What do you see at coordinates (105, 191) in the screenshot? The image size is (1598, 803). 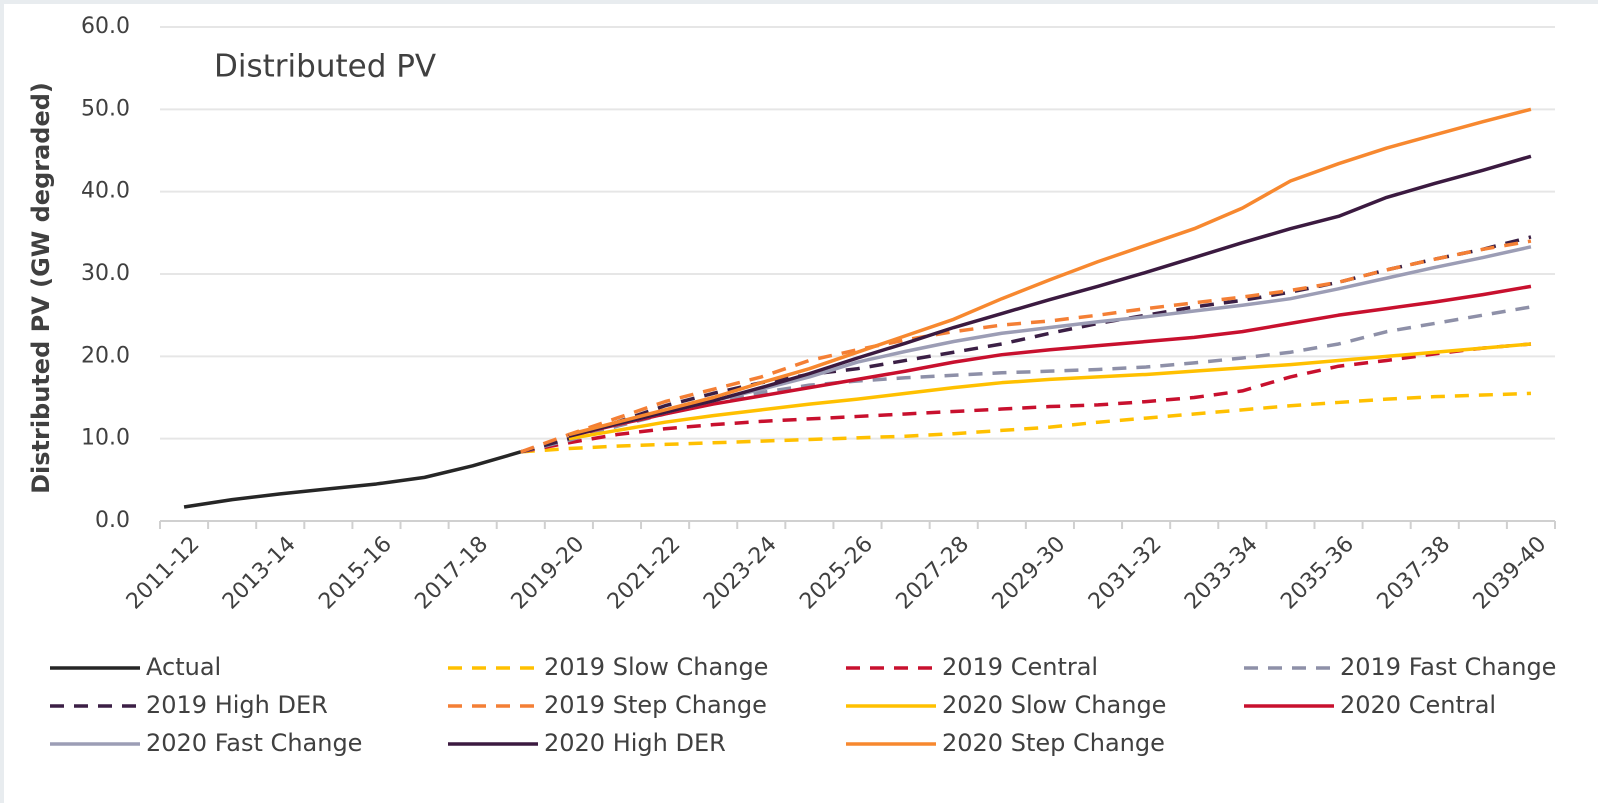 I see `y-tick-label: 40.0` at bounding box center [105, 191].